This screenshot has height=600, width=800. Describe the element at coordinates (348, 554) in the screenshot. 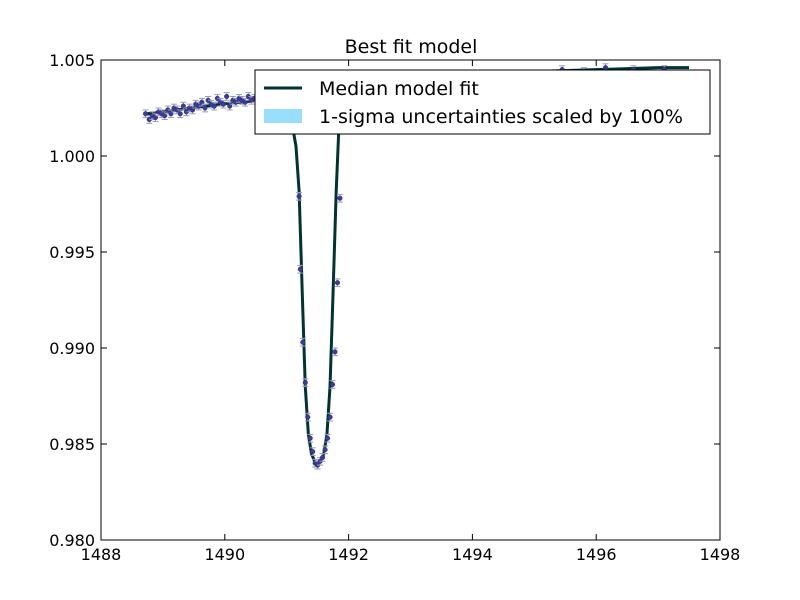

I see `x-tick-label: 1492` at that location.